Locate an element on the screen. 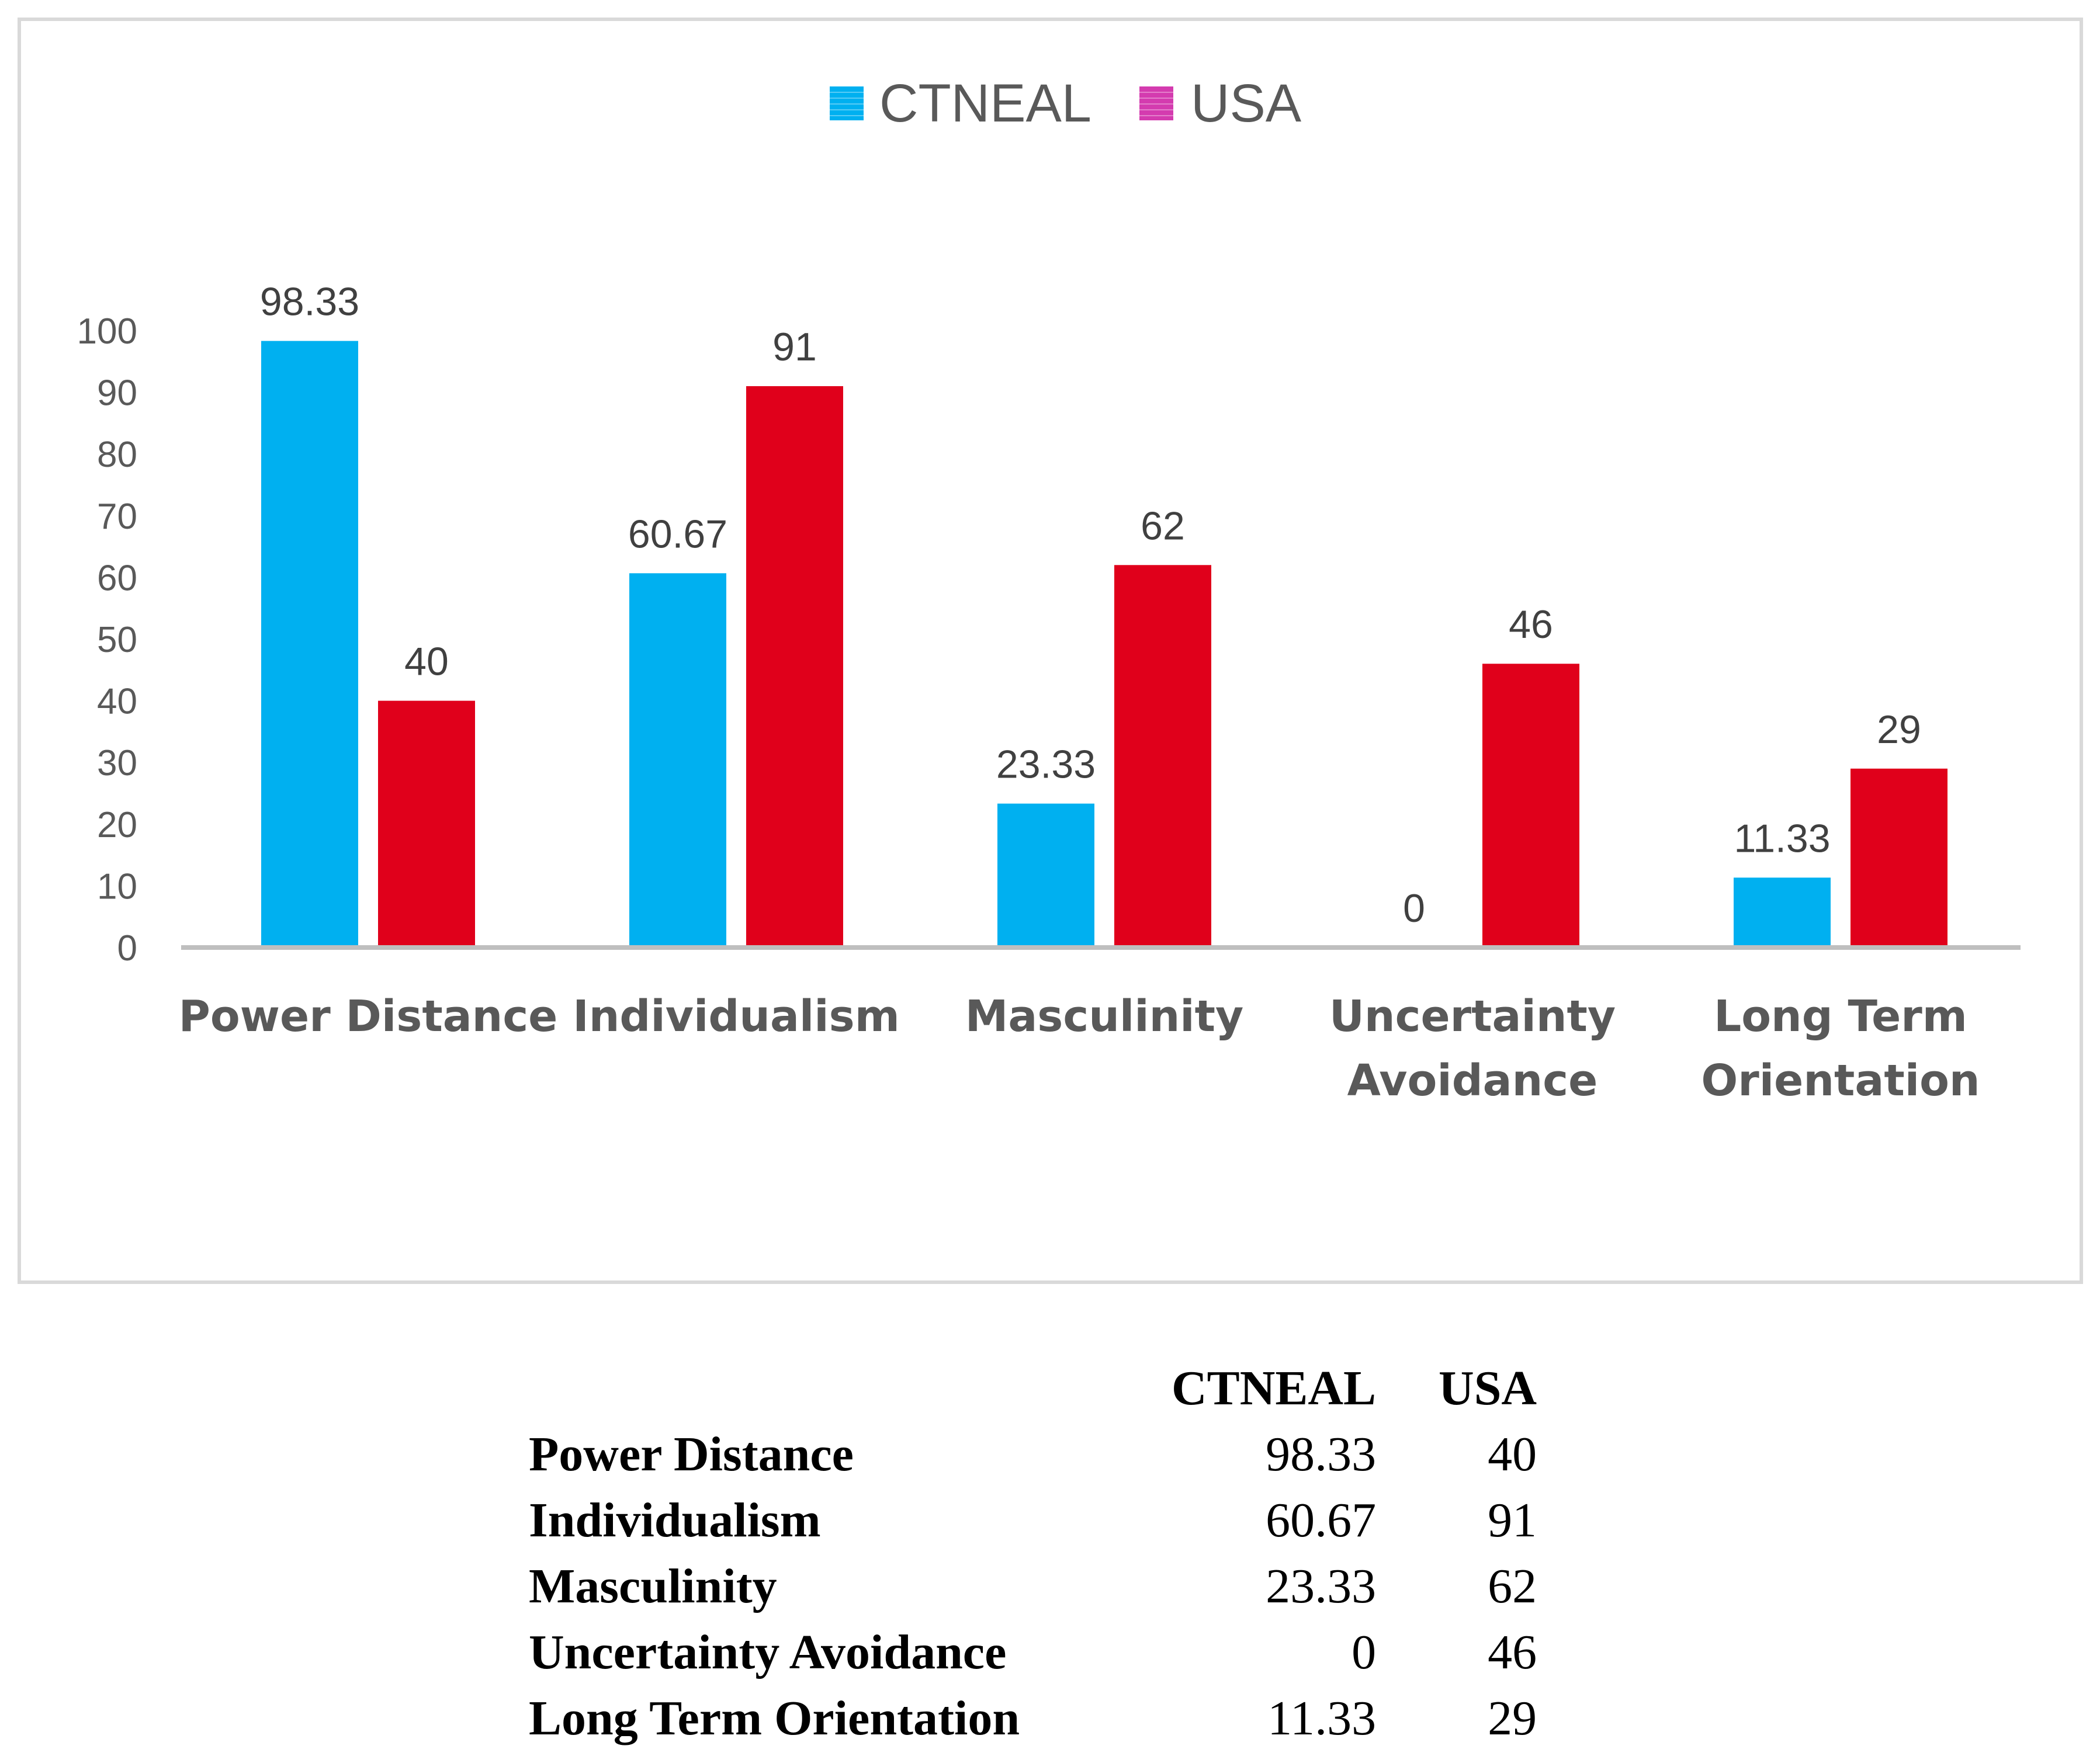  x-category-label: Power Distance is located at coordinates (368, 1017).